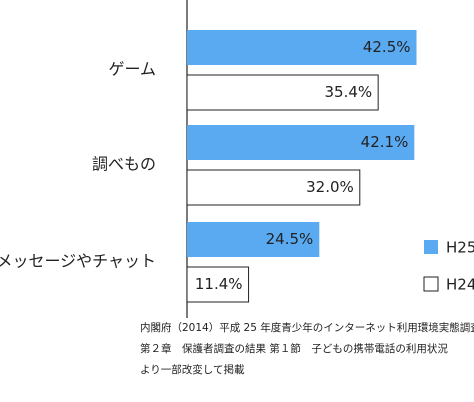 This screenshot has width=474, height=402. What do you see at coordinates (290, 239) in the screenshot?
I see `value-label: 24.5%` at bounding box center [290, 239].